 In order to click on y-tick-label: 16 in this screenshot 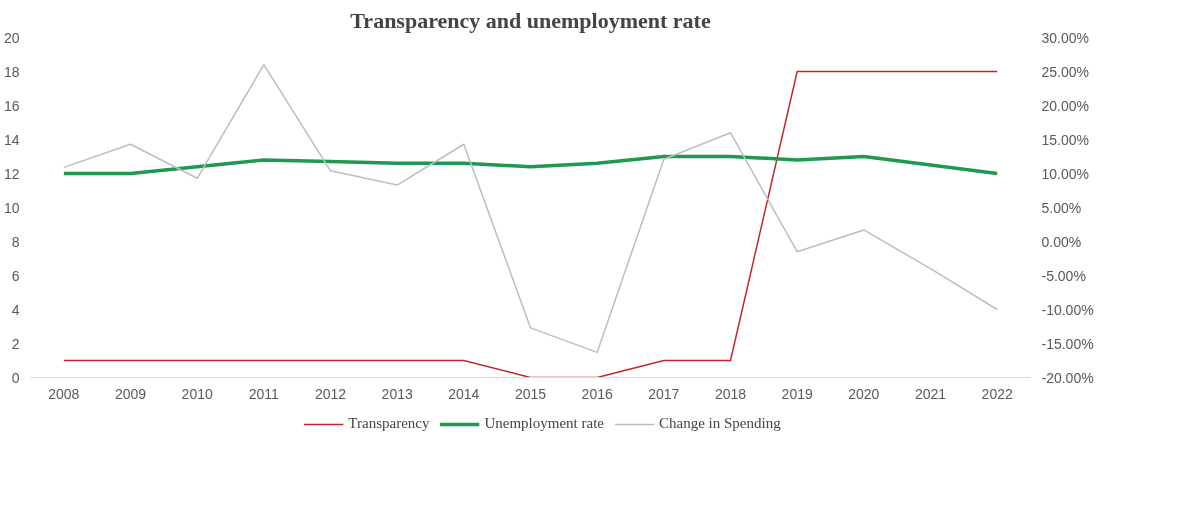, I will do `click(11, 105)`.